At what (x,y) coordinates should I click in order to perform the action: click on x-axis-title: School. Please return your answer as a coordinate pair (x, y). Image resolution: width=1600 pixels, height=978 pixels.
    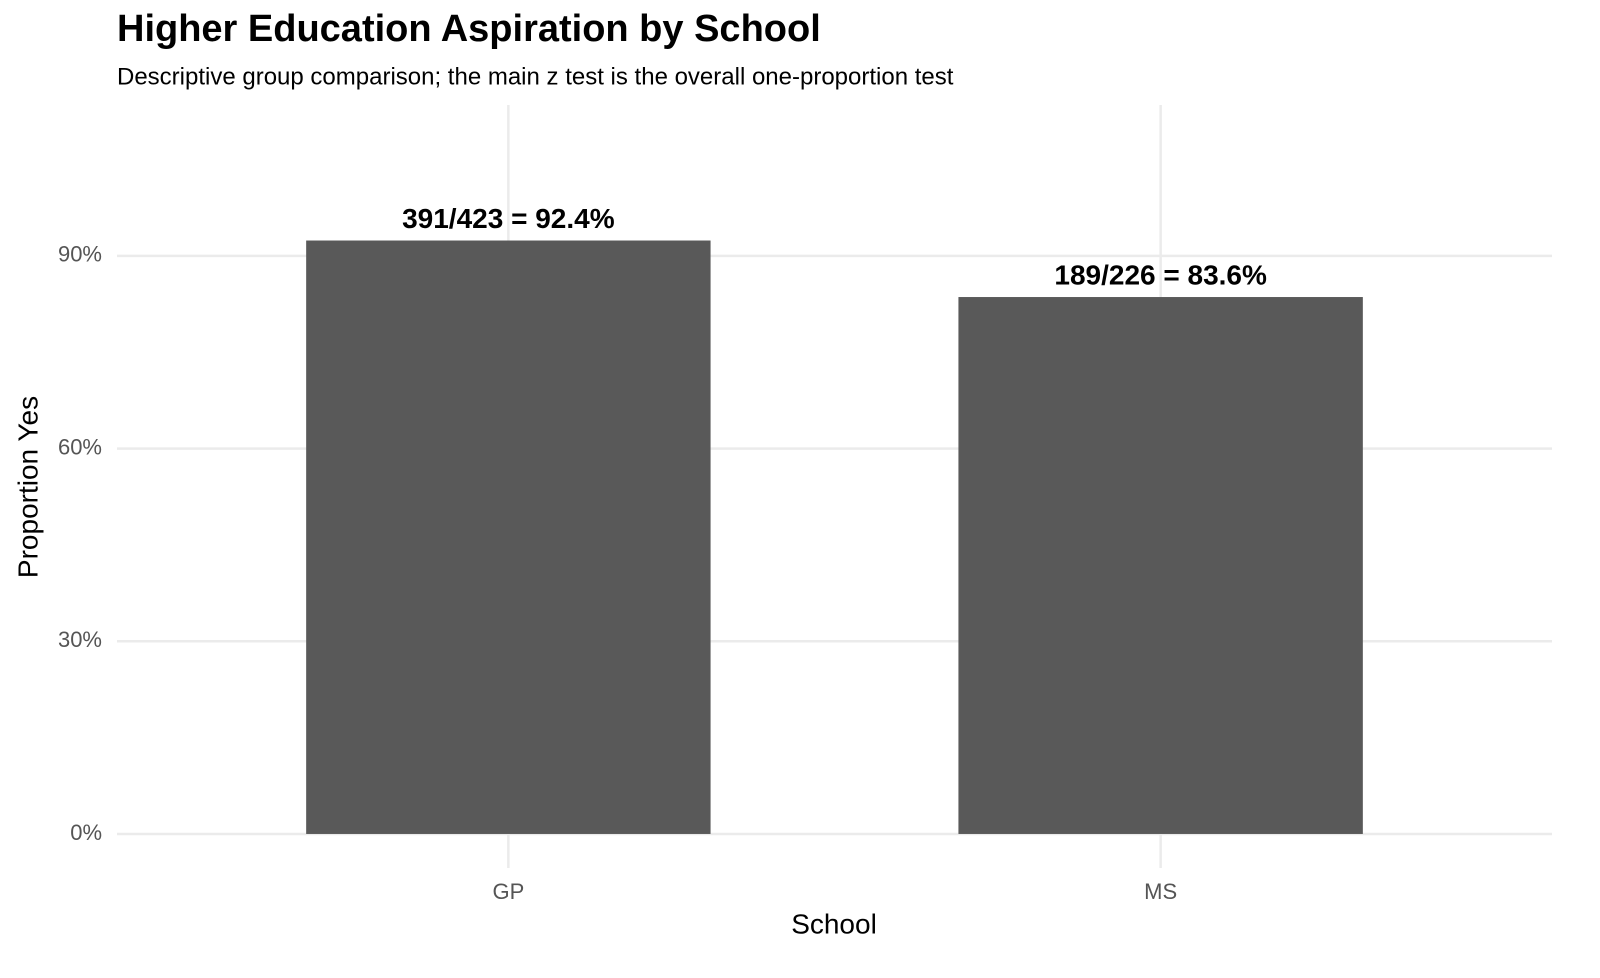
    Looking at the image, I should click on (834, 923).